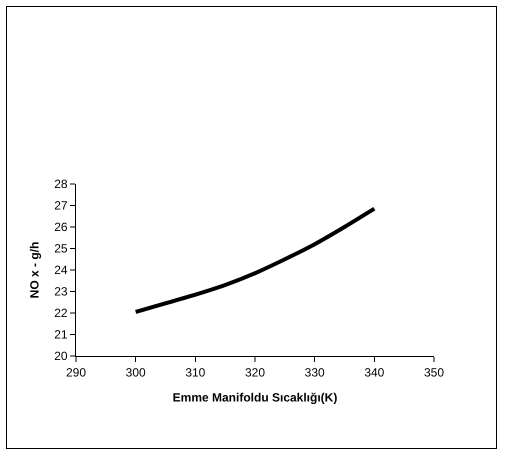  What do you see at coordinates (61, 184) in the screenshot?
I see `y-tick-label: 28` at bounding box center [61, 184].